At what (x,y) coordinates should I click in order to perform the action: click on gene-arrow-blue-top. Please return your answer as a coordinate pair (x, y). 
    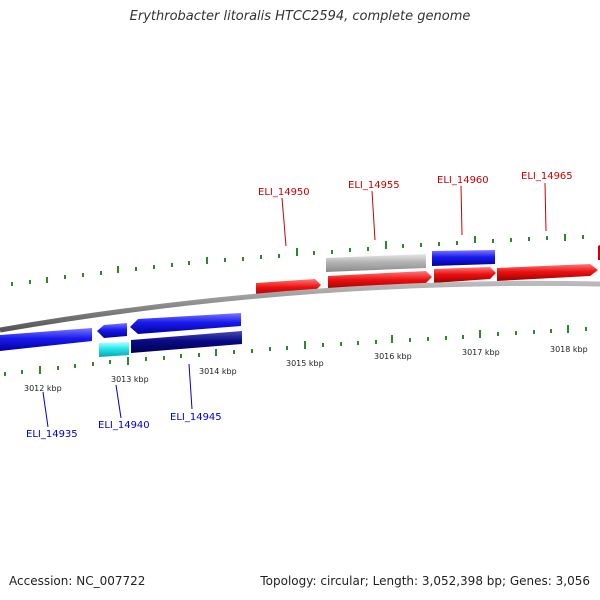
    Looking at the image, I should click on (463, 258).